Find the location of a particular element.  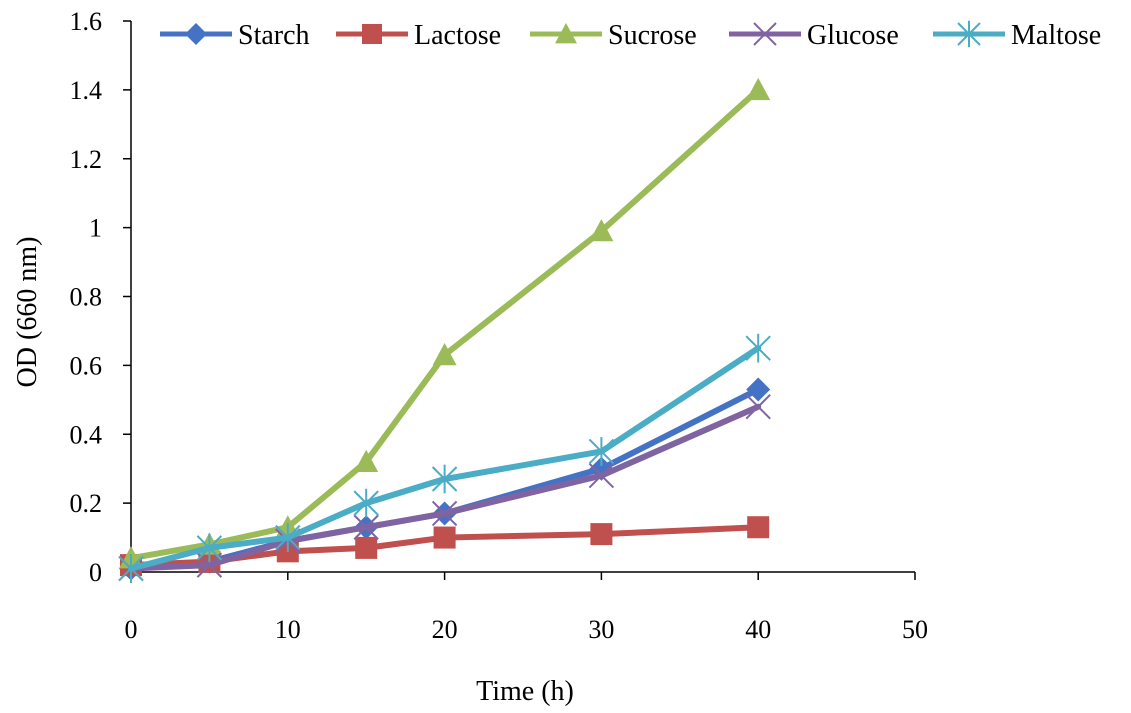

x-tick-label: 30 is located at coordinates (601, 629).